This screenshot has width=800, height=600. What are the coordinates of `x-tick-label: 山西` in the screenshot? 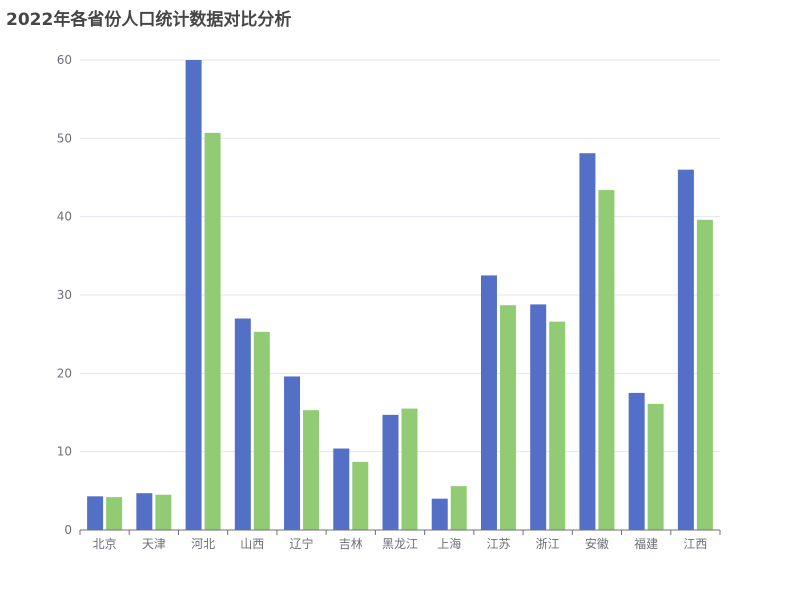 It's located at (252, 544).